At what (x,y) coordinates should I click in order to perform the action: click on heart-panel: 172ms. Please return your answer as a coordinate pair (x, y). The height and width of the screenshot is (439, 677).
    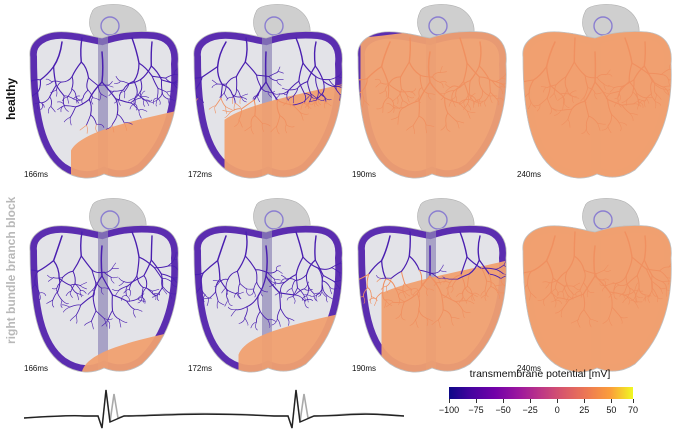
    Looking at the image, I should click on (266, 92).